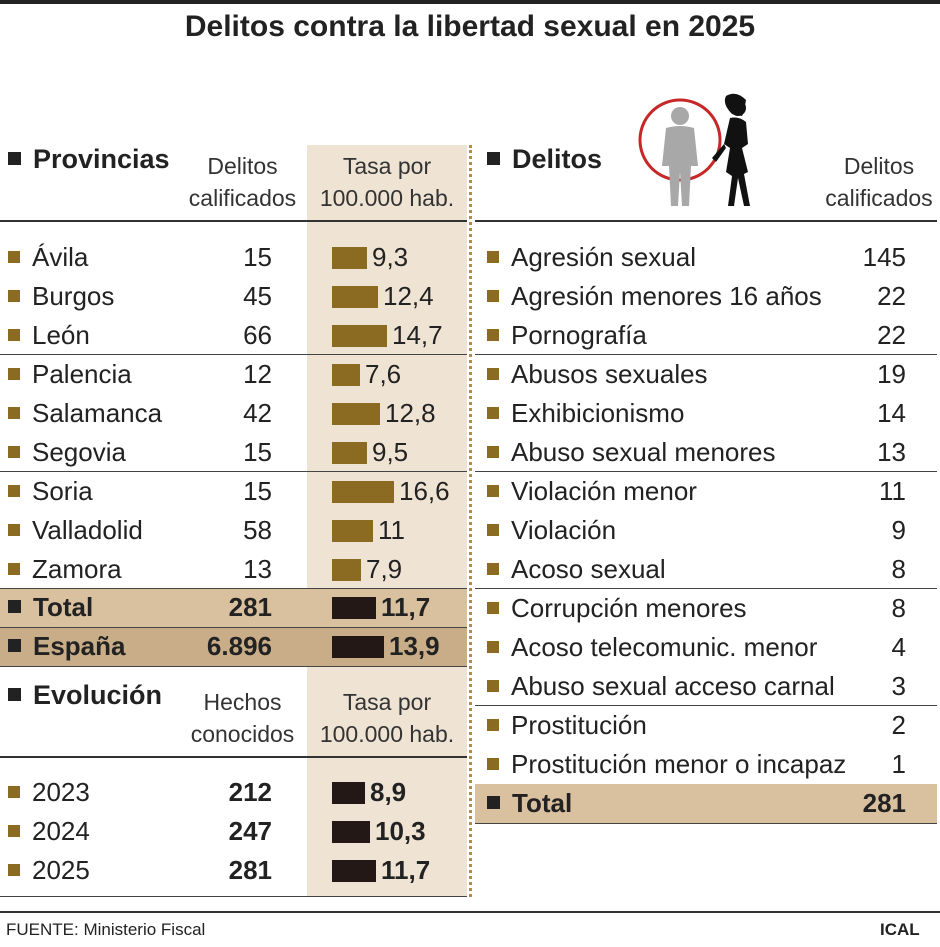 This screenshot has height=947, width=940. What do you see at coordinates (65, 569) in the screenshot?
I see `provincia-name: Zamora` at bounding box center [65, 569].